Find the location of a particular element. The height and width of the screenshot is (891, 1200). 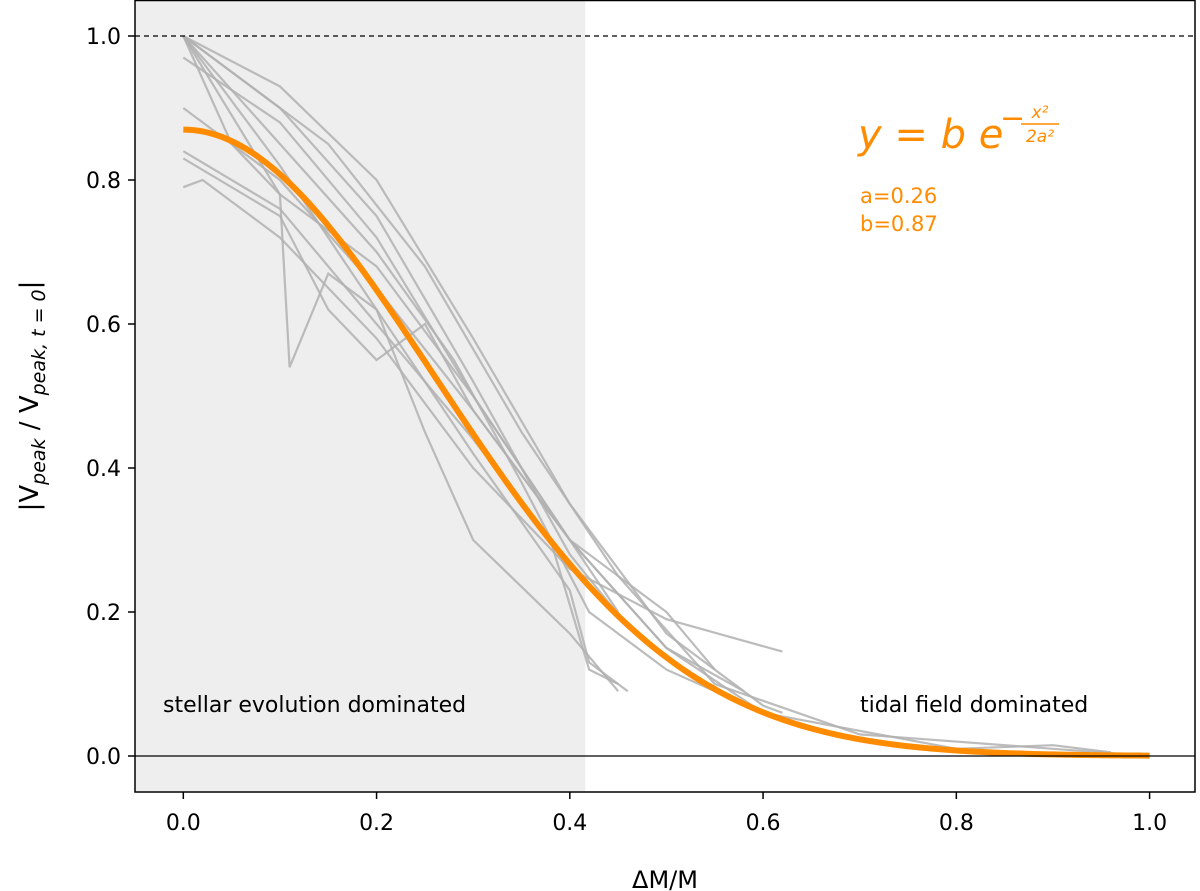

fit-formula: y = b e − x² 2a² a=0.26 b=0.87 is located at coordinates (958, 168).